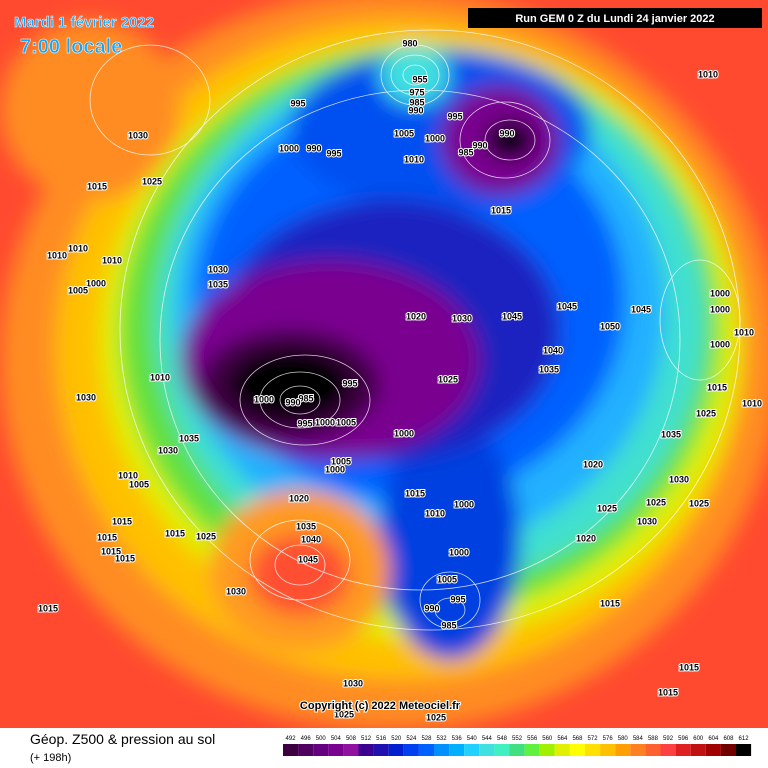  Describe the element at coordinates (517, 739) in the screenshot. I see `legend-label: 552` at that location.